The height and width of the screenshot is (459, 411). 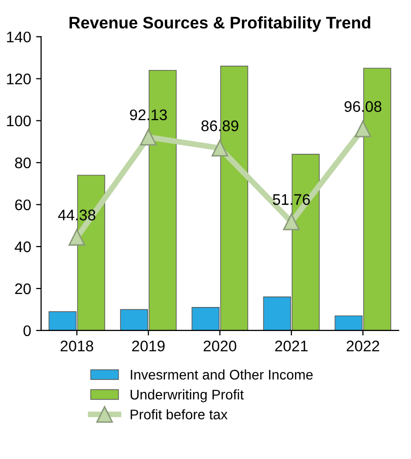 I want to click on y-tick-label: 20, so click(x=23, y=288).